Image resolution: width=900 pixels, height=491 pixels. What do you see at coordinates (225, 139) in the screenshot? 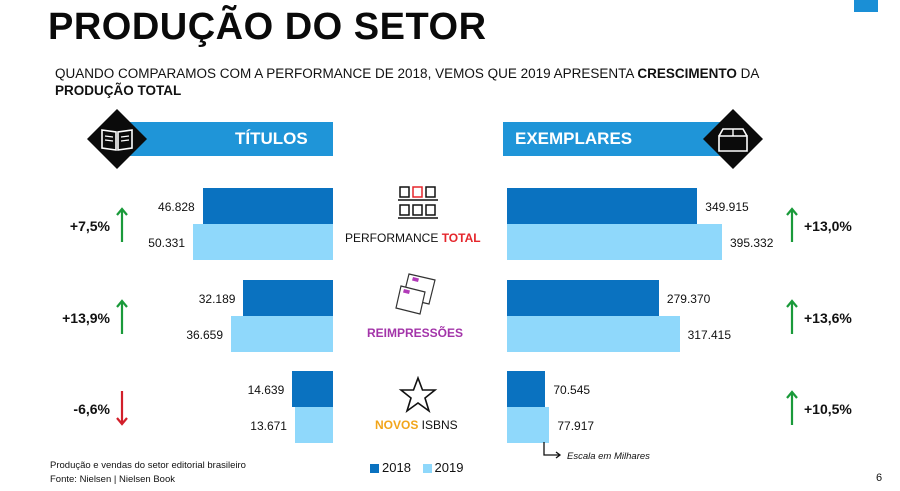
I see `titulos-banner: TÍTULOS` at bounding box center [225, 139].